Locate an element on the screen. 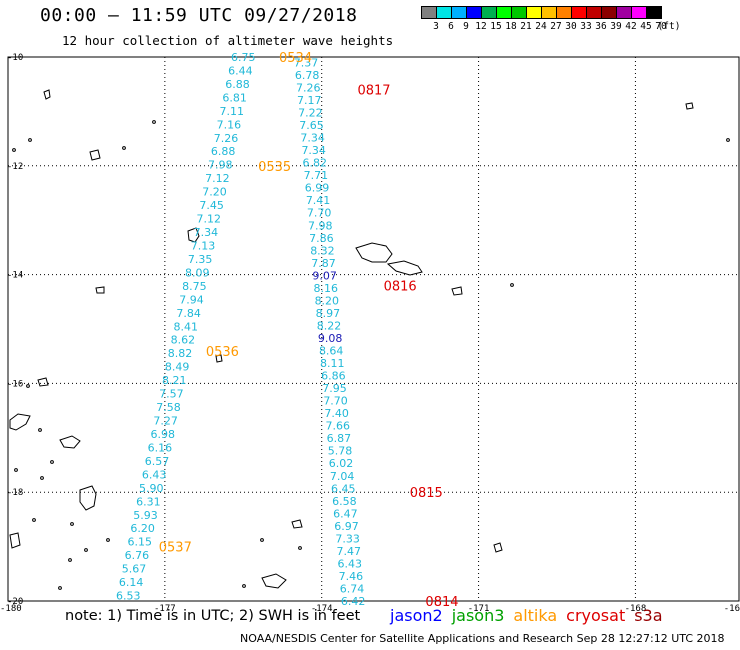 This screenshot has height=650, width=740. swh-value: 8.82 is located at coordinates (180, 353).